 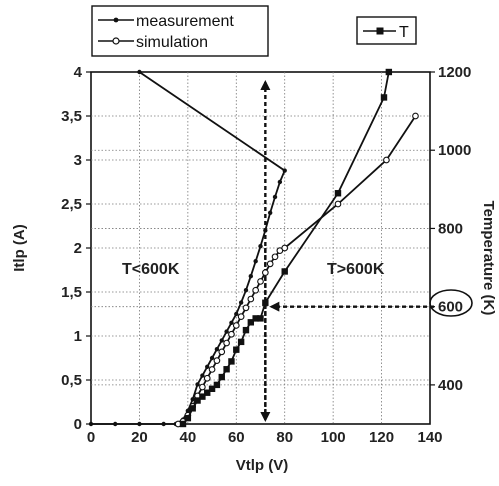 I want to click on x-tick-labels: 0 20 40 60 80 100 120 140, so click(x=265, y=437).